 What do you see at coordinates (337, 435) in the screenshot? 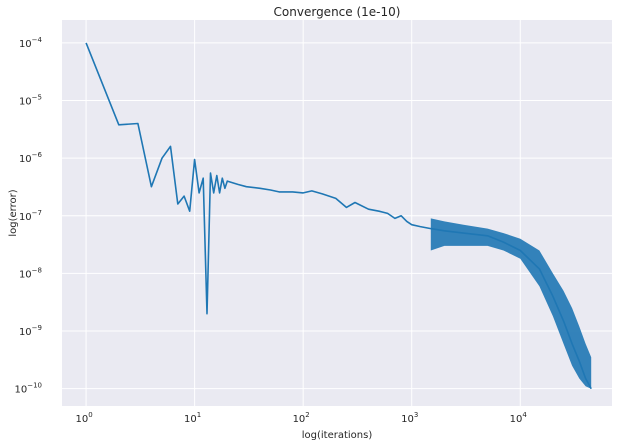
I see `x-axis-label: log(iterations)` at bounding box center [337, 435].